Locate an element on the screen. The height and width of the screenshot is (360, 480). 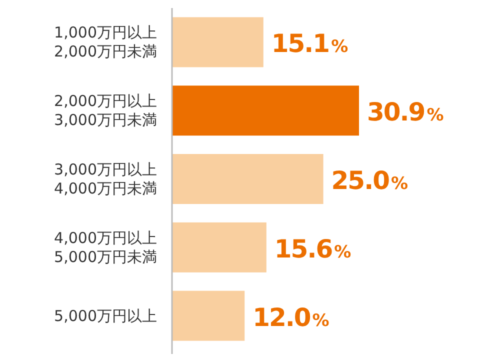
y-tick-label: 4,000万円以上 5,000万円未満 is located at coordinates (105, 247).